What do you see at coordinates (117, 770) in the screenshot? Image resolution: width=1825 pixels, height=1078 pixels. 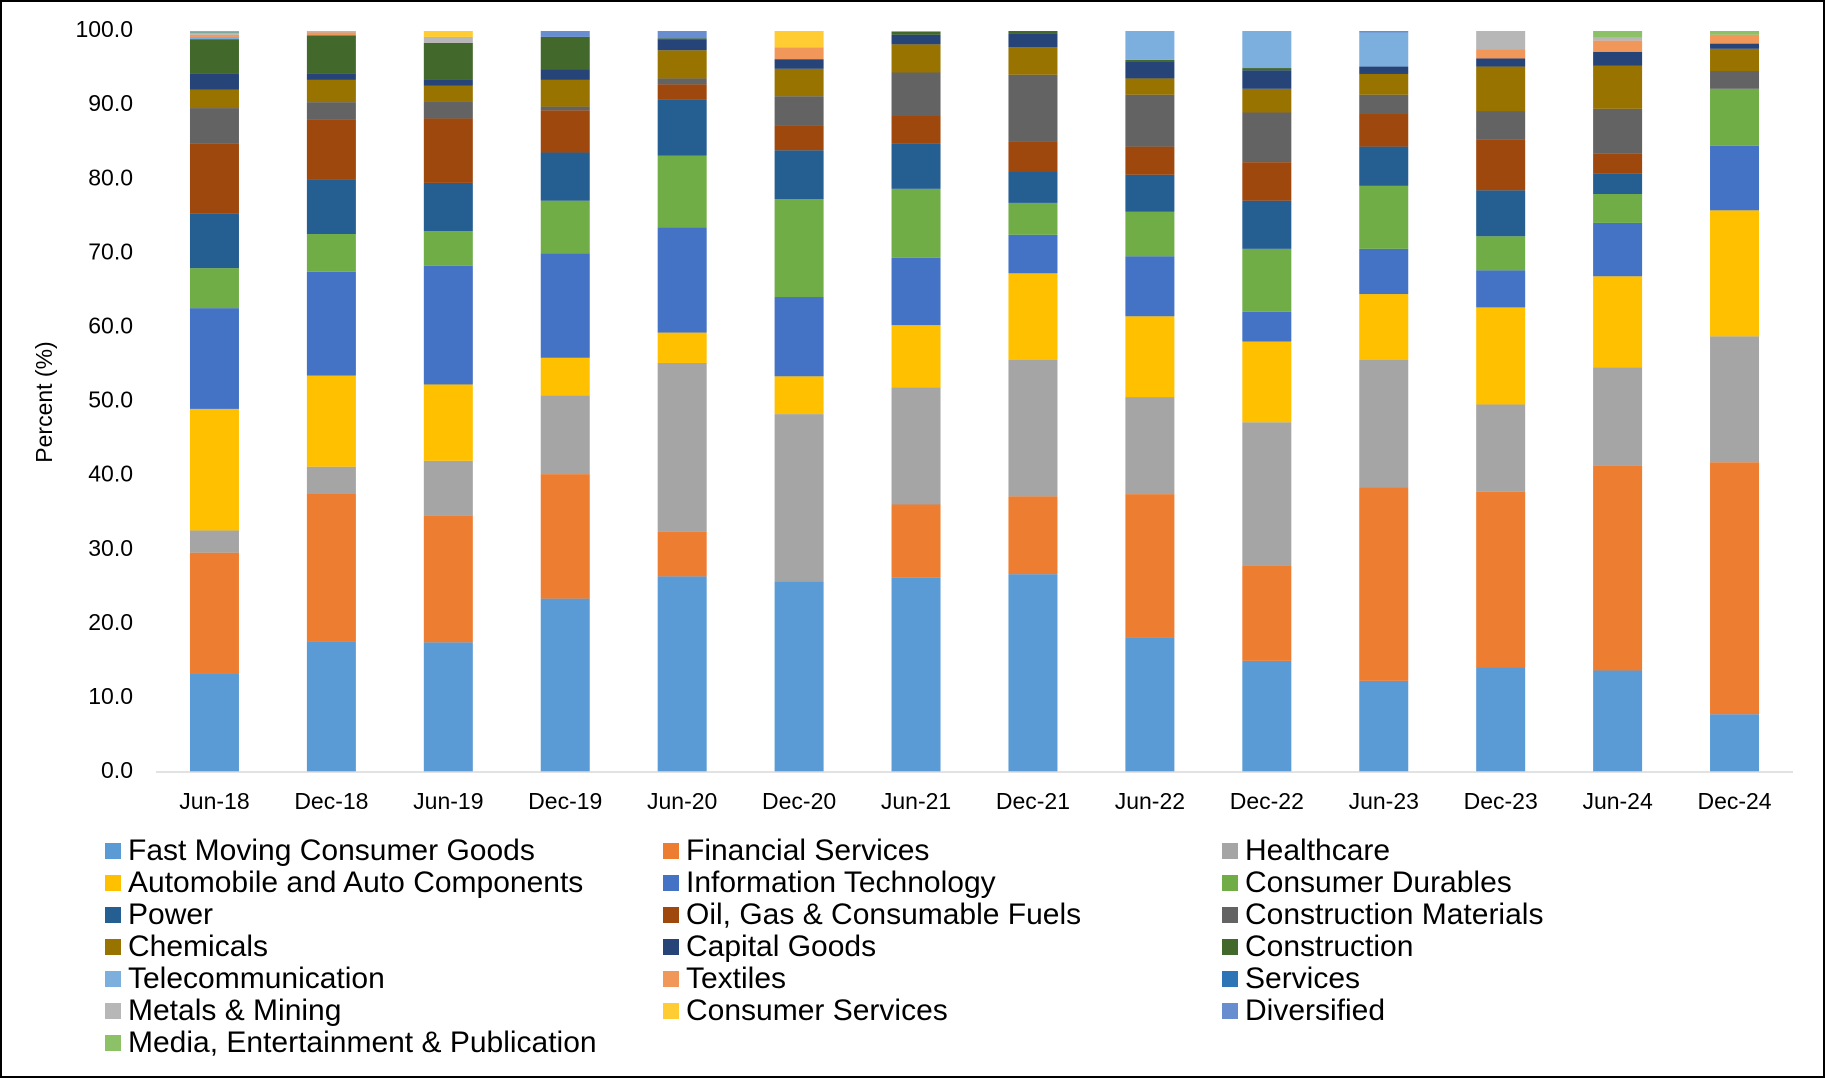 I see `y-tick-label: 0.0` at bounding box center [117, 770].